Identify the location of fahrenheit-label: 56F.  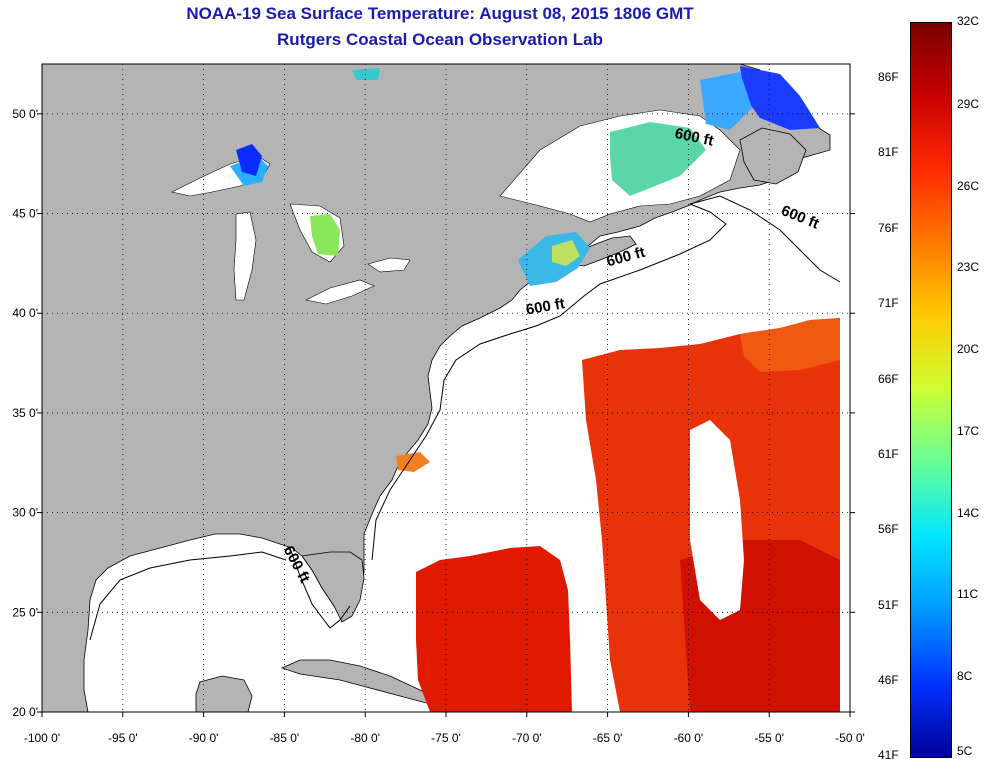
(888, 529).